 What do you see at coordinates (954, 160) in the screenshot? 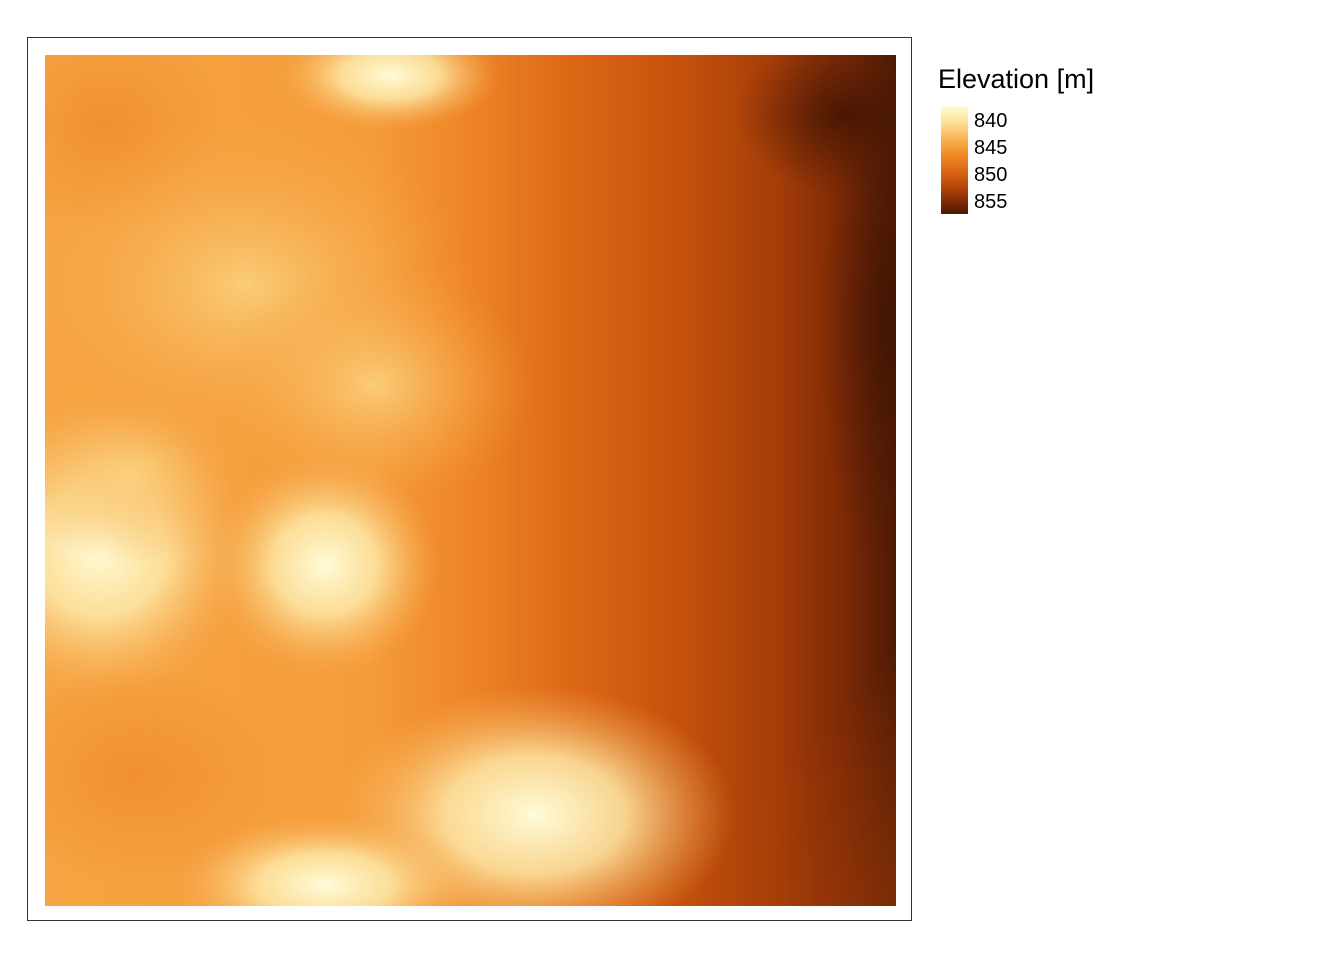
I see `legend-color-ramp` at bounding box center [954, 160].